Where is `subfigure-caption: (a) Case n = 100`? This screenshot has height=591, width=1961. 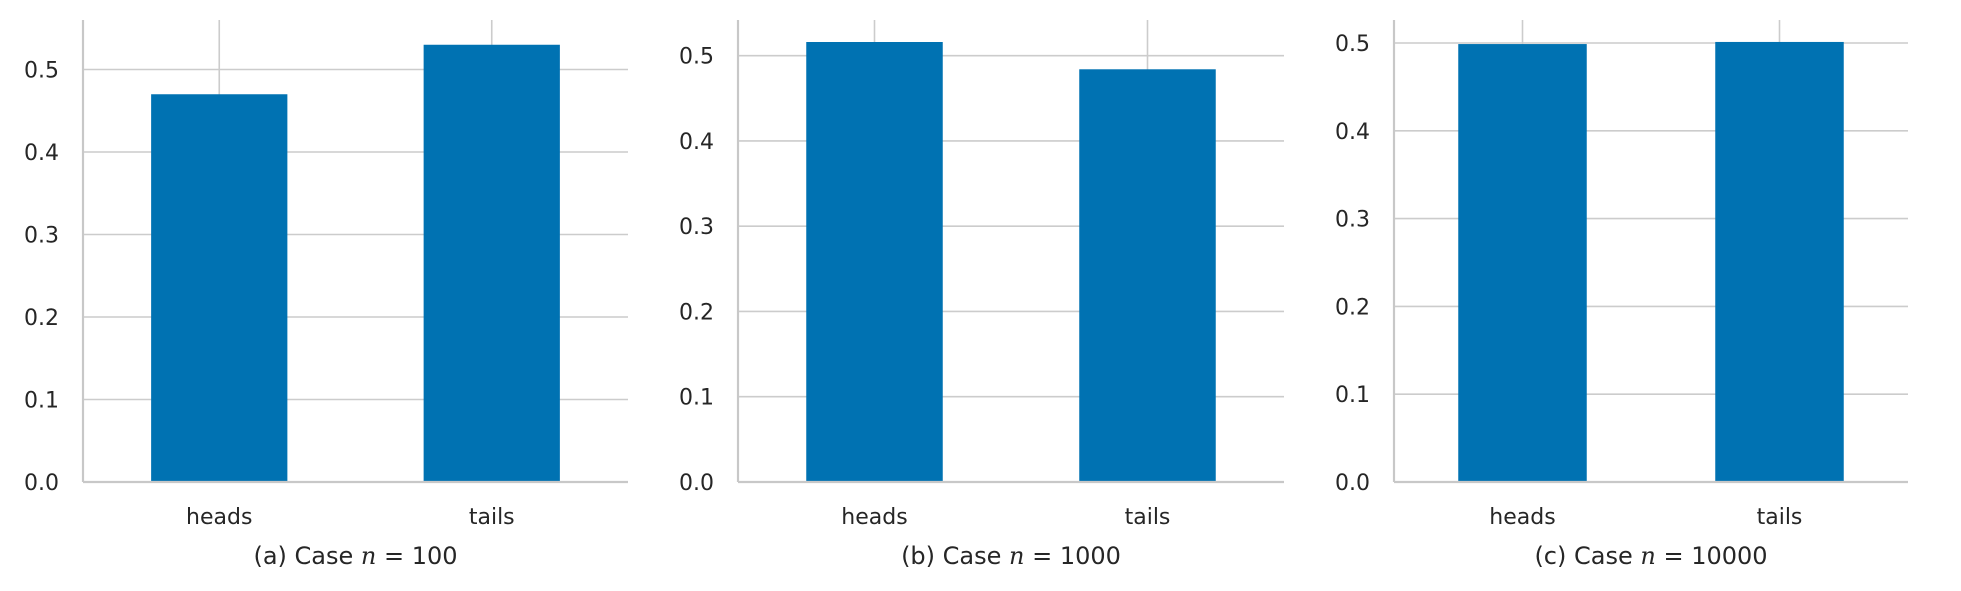
subfigure-caption: (a) Case n = 100 is located at coordinates (355, 556).